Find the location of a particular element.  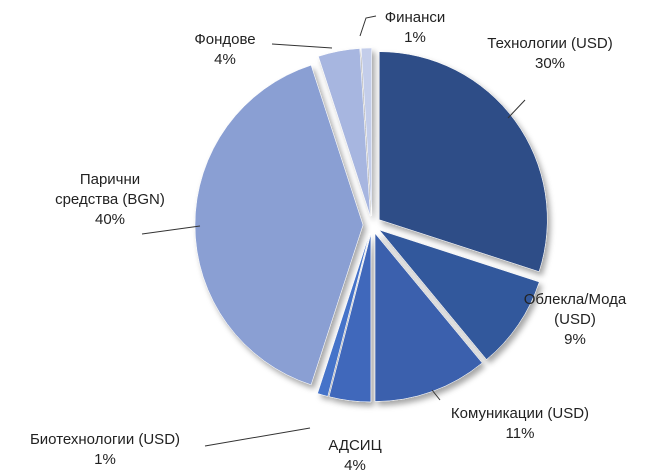

slice-label: Парични средства (BGN) 40% is located at coordinates (110, 200).